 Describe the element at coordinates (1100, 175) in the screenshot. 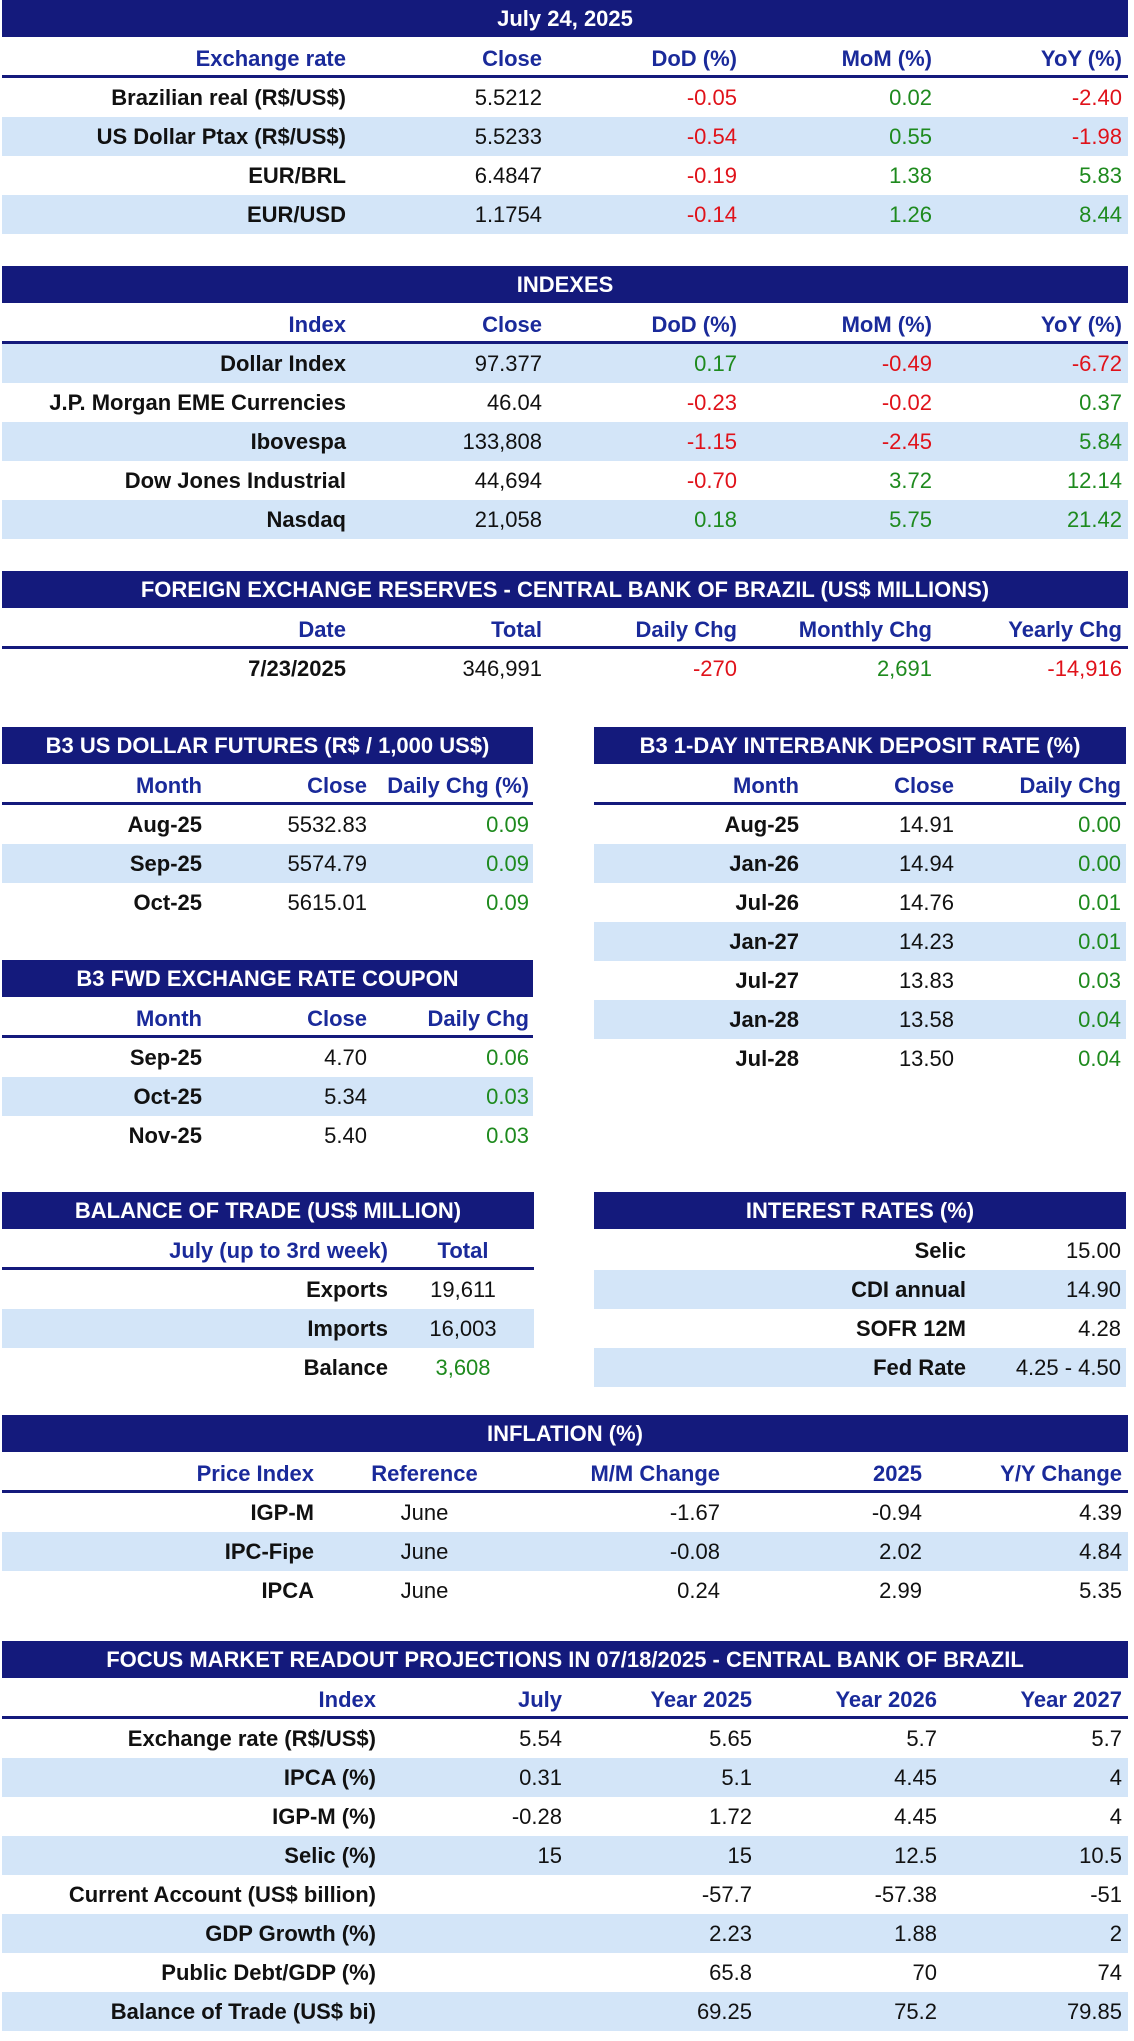

I see `exchange-rate-cell: 5.83` at that location.